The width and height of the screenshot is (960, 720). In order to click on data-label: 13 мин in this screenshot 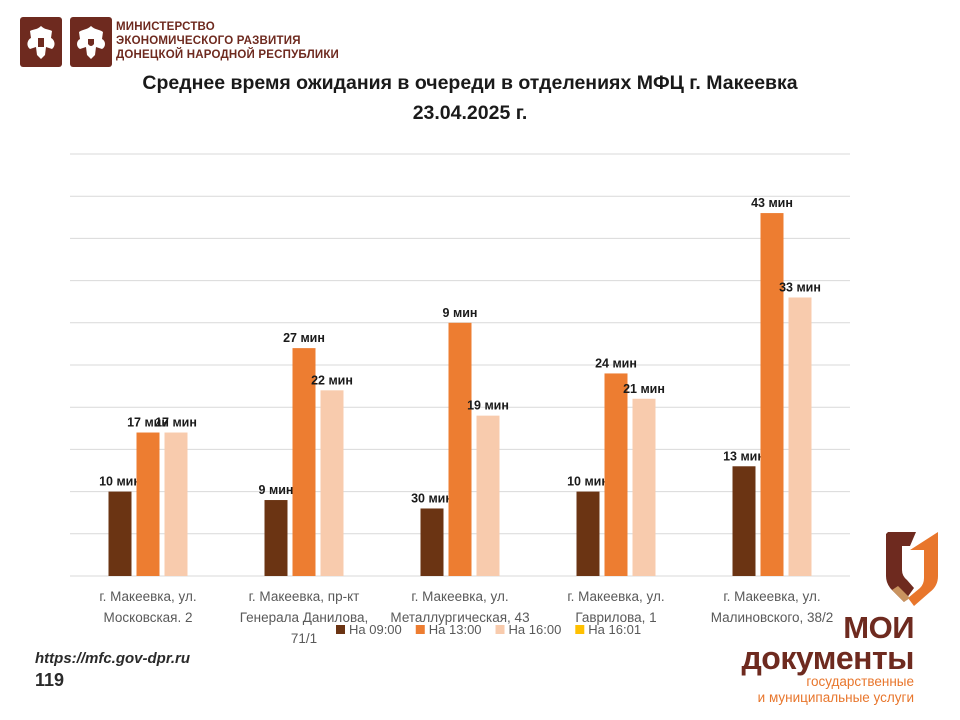, I will do `click(744, 456)`.